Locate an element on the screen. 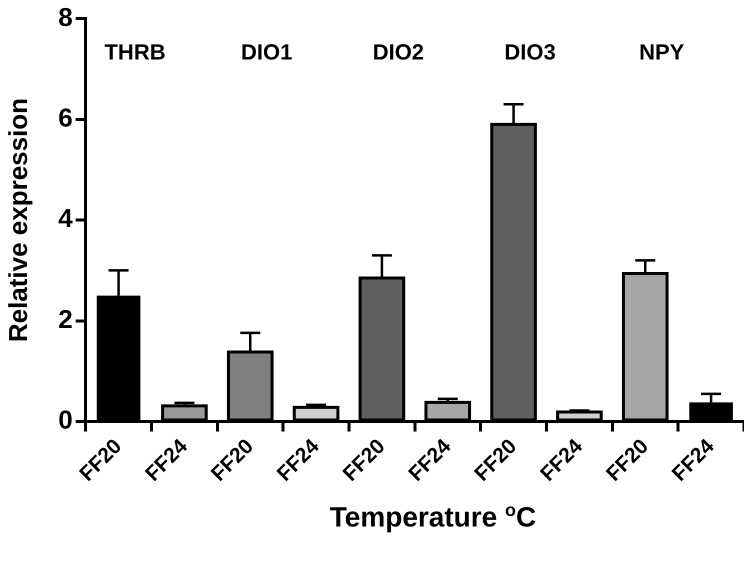  y-tick-label: 0 is located at coordinates (65, 419).